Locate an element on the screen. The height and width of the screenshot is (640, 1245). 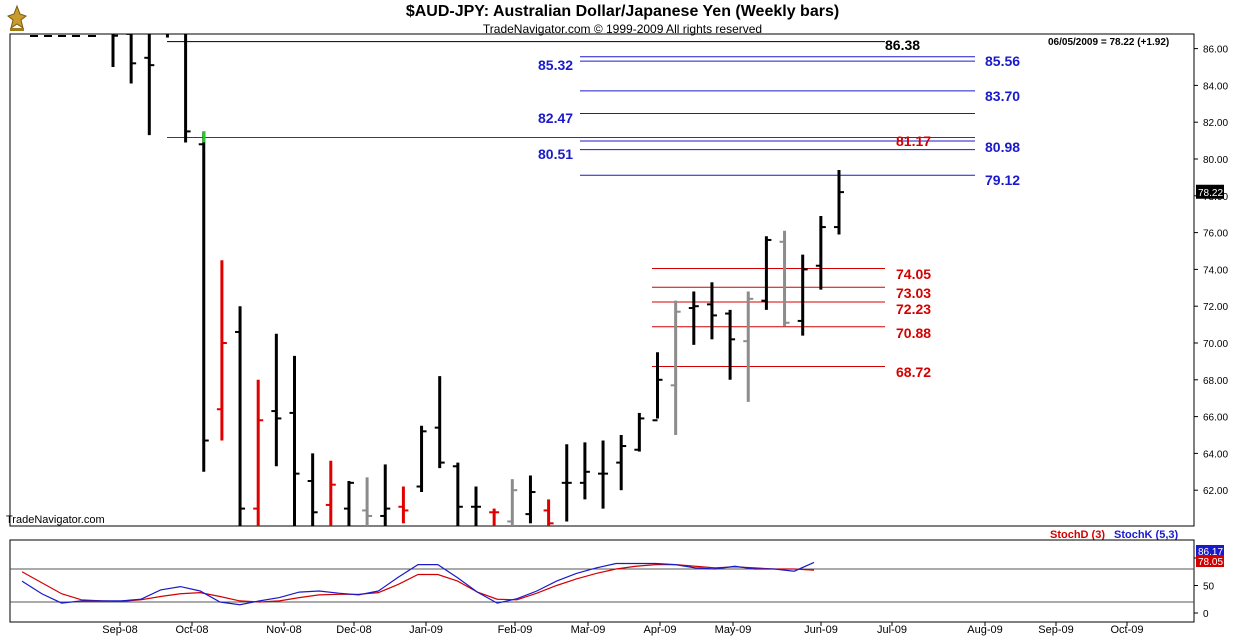
x-tick-label: Jan-09 is located at coordinates (426, 630).